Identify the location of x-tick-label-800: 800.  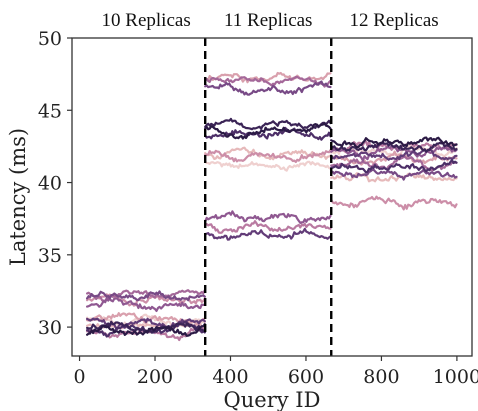
(381, 377).